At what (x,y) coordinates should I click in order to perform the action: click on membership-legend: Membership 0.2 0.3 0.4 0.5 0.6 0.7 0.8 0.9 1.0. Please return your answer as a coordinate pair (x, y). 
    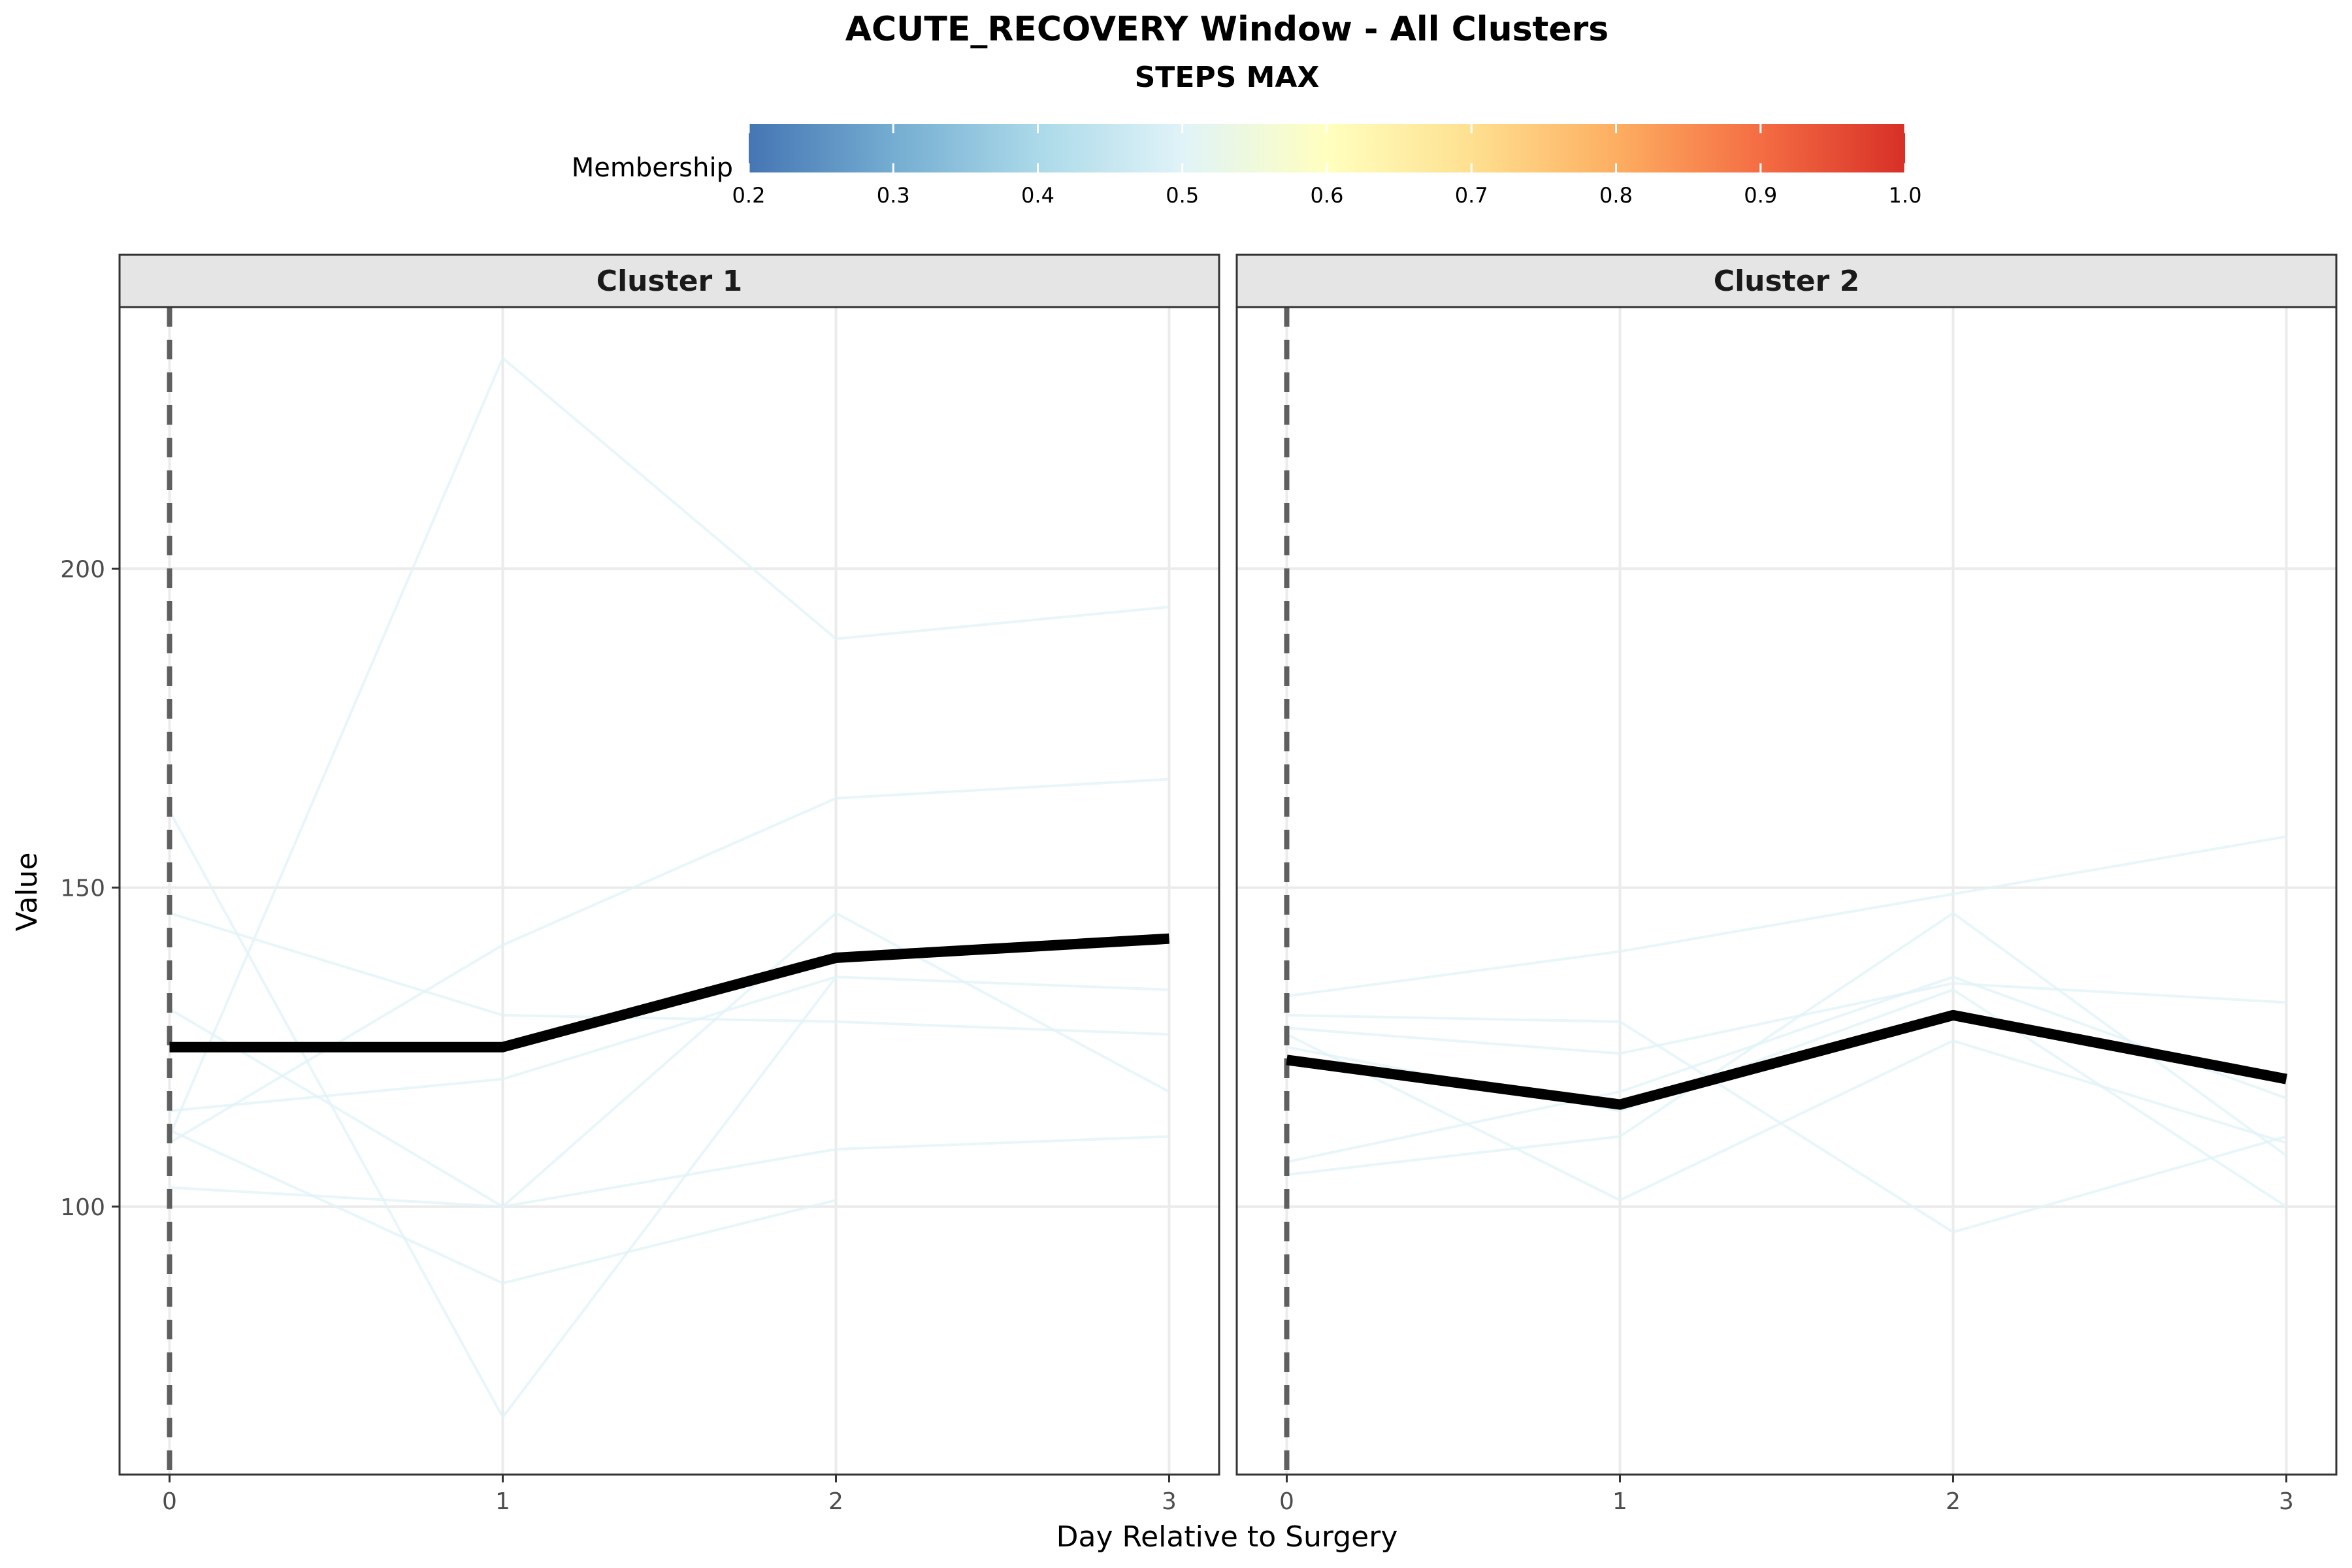
    Looking at the image, I should click on (1247, 166).